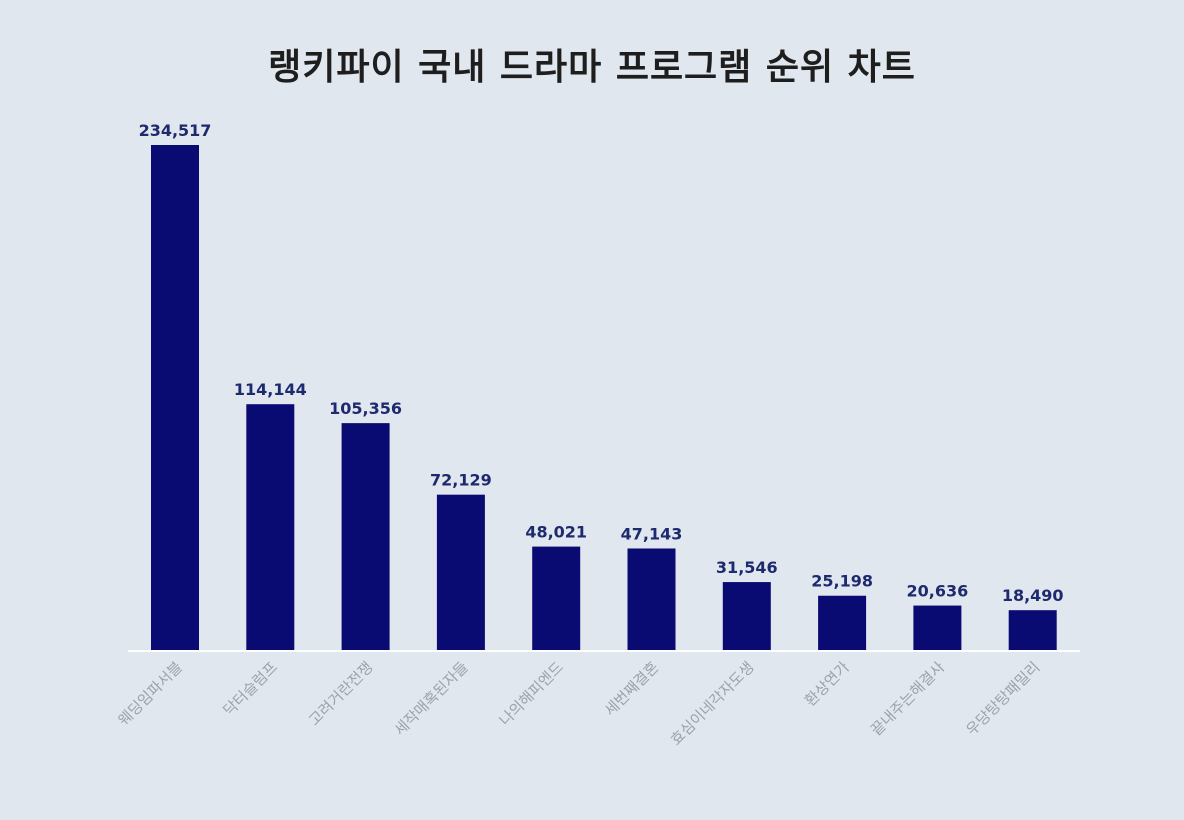 The width and height of the screenshot is (1184, 820). I want to click on x-tick-label-9: 끝내주는해결사, so click(907, 698).